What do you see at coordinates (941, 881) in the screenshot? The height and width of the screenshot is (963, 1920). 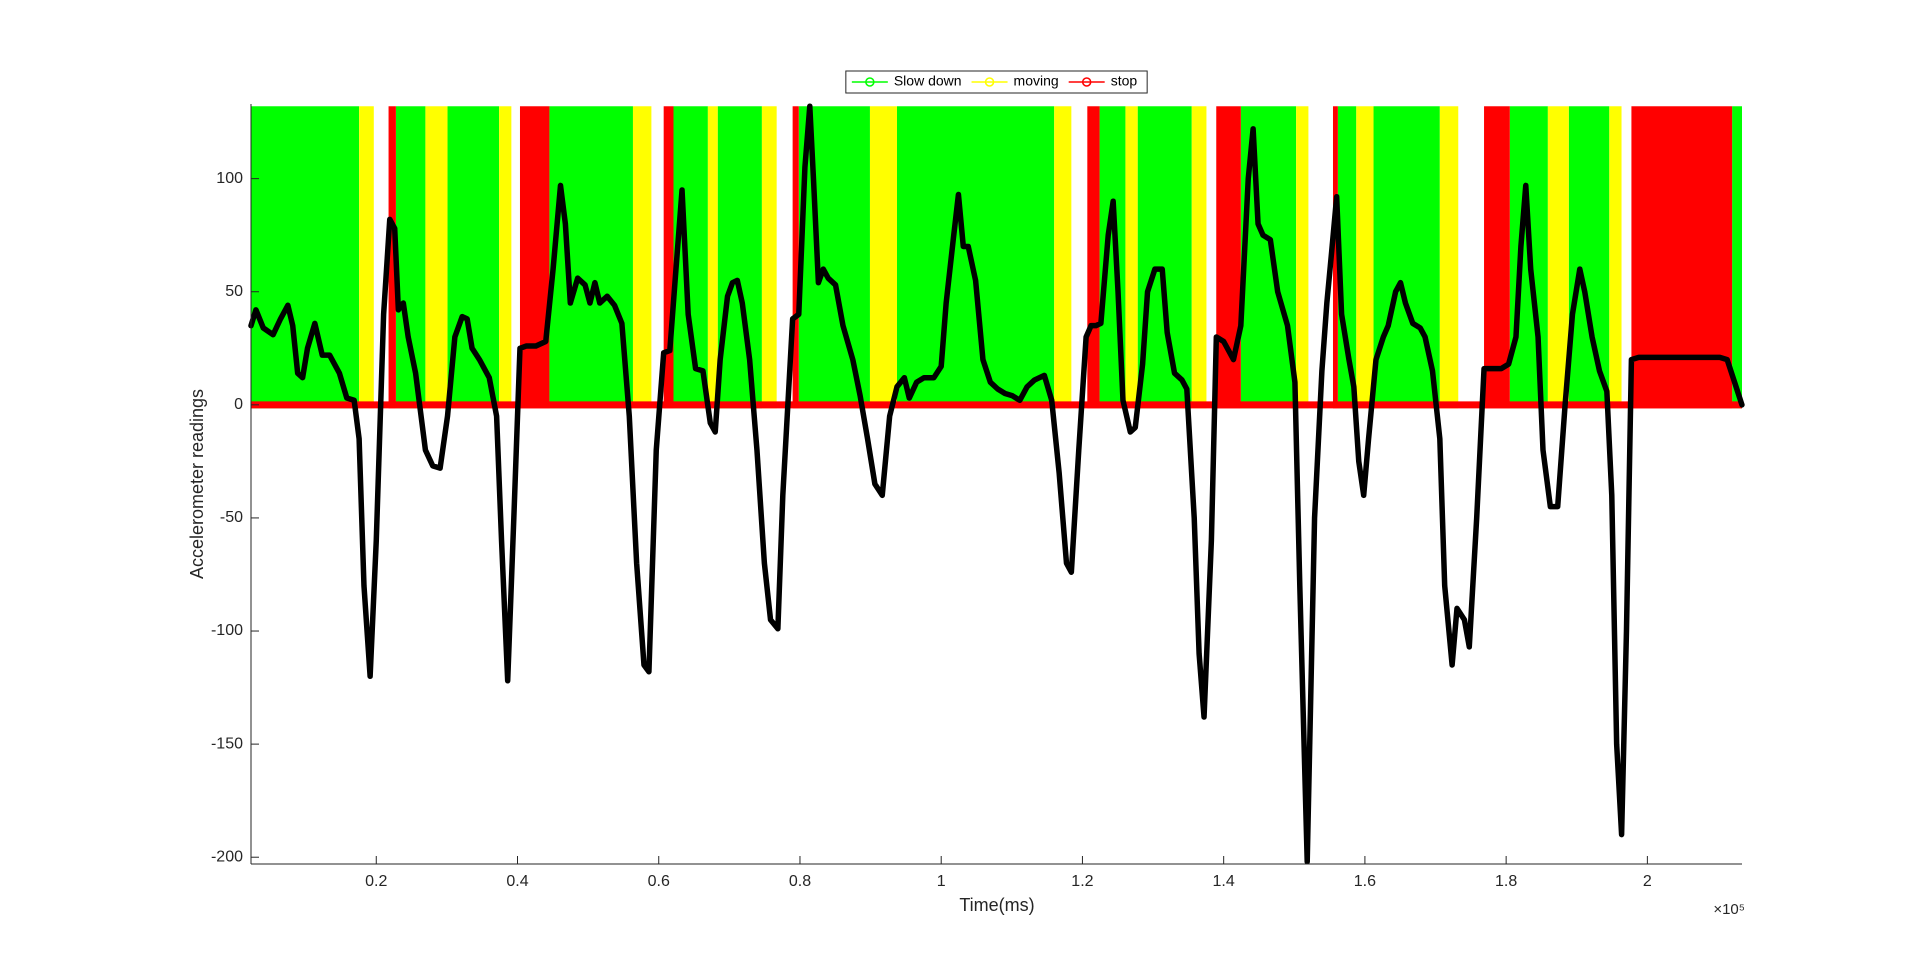 I see `x-tick-label: 1` at bounding box center [941, 881].